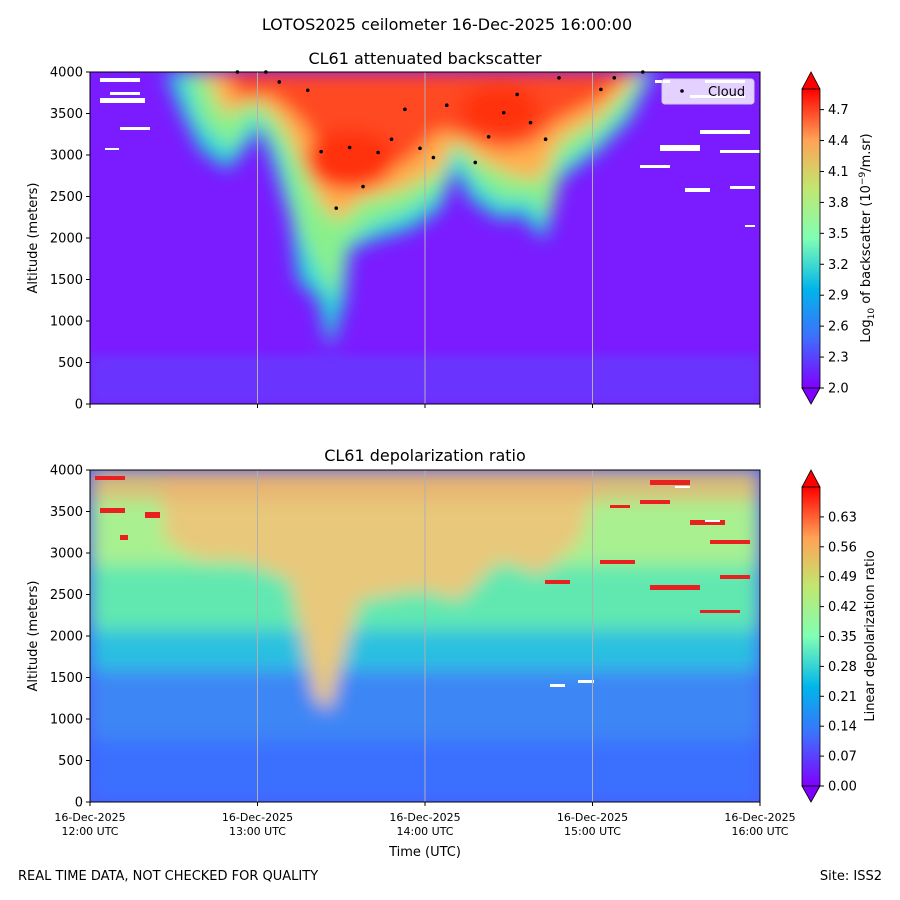  I want to click on x-tick-time: 15:00 UTC, so click(592, 831).